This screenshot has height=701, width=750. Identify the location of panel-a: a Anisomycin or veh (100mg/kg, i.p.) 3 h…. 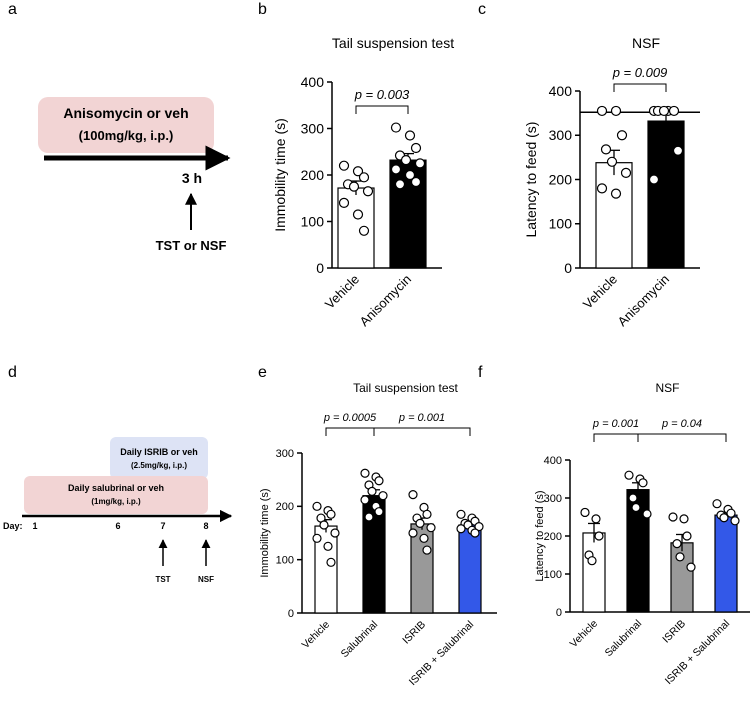
(119, 127).